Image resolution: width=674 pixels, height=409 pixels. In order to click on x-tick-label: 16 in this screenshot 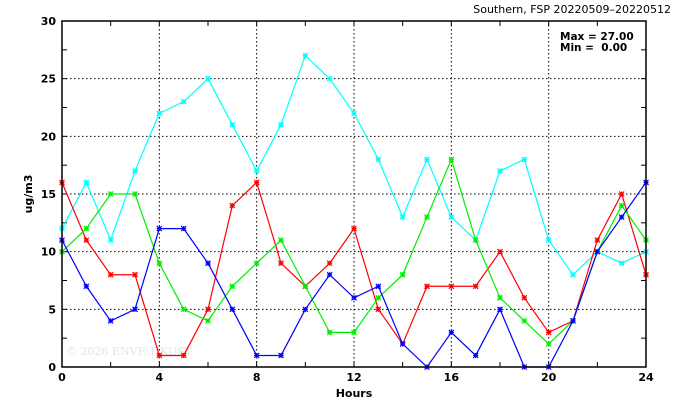, I will do `click(452, 377)`.